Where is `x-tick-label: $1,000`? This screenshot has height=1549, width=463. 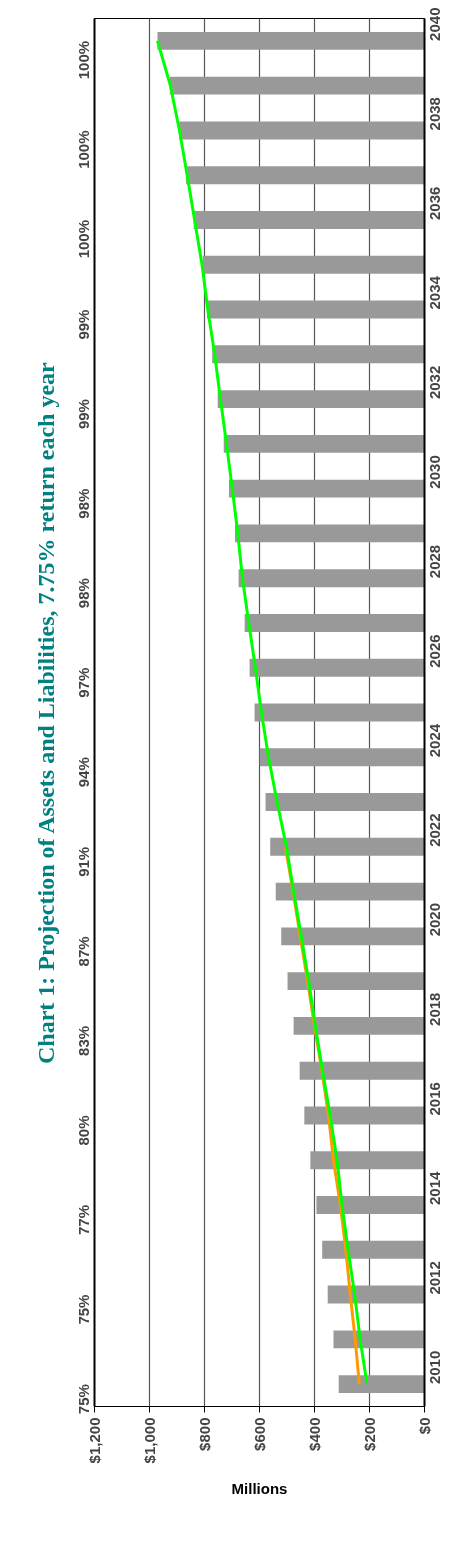
x-tick-label: $1,000 is located at coordinates (149, 1440).